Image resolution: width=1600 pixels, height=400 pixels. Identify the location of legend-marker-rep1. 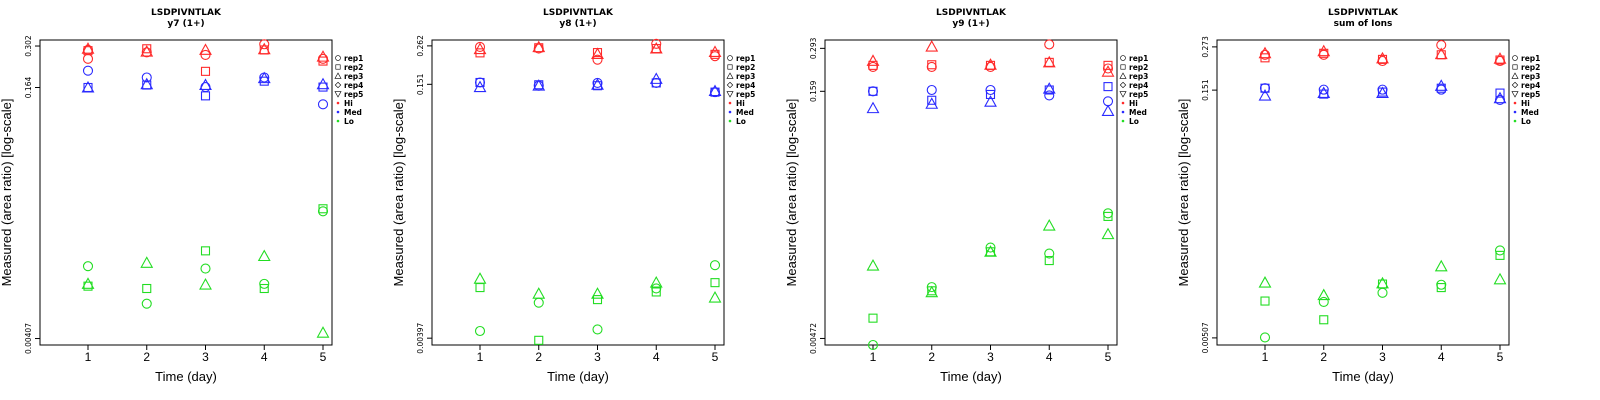
(730, 58).